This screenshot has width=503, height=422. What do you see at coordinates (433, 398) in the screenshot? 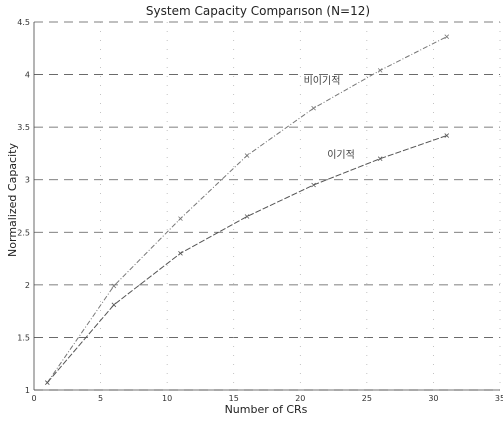
I see `x-tick-label: 30` at bounding box center [433, 398].